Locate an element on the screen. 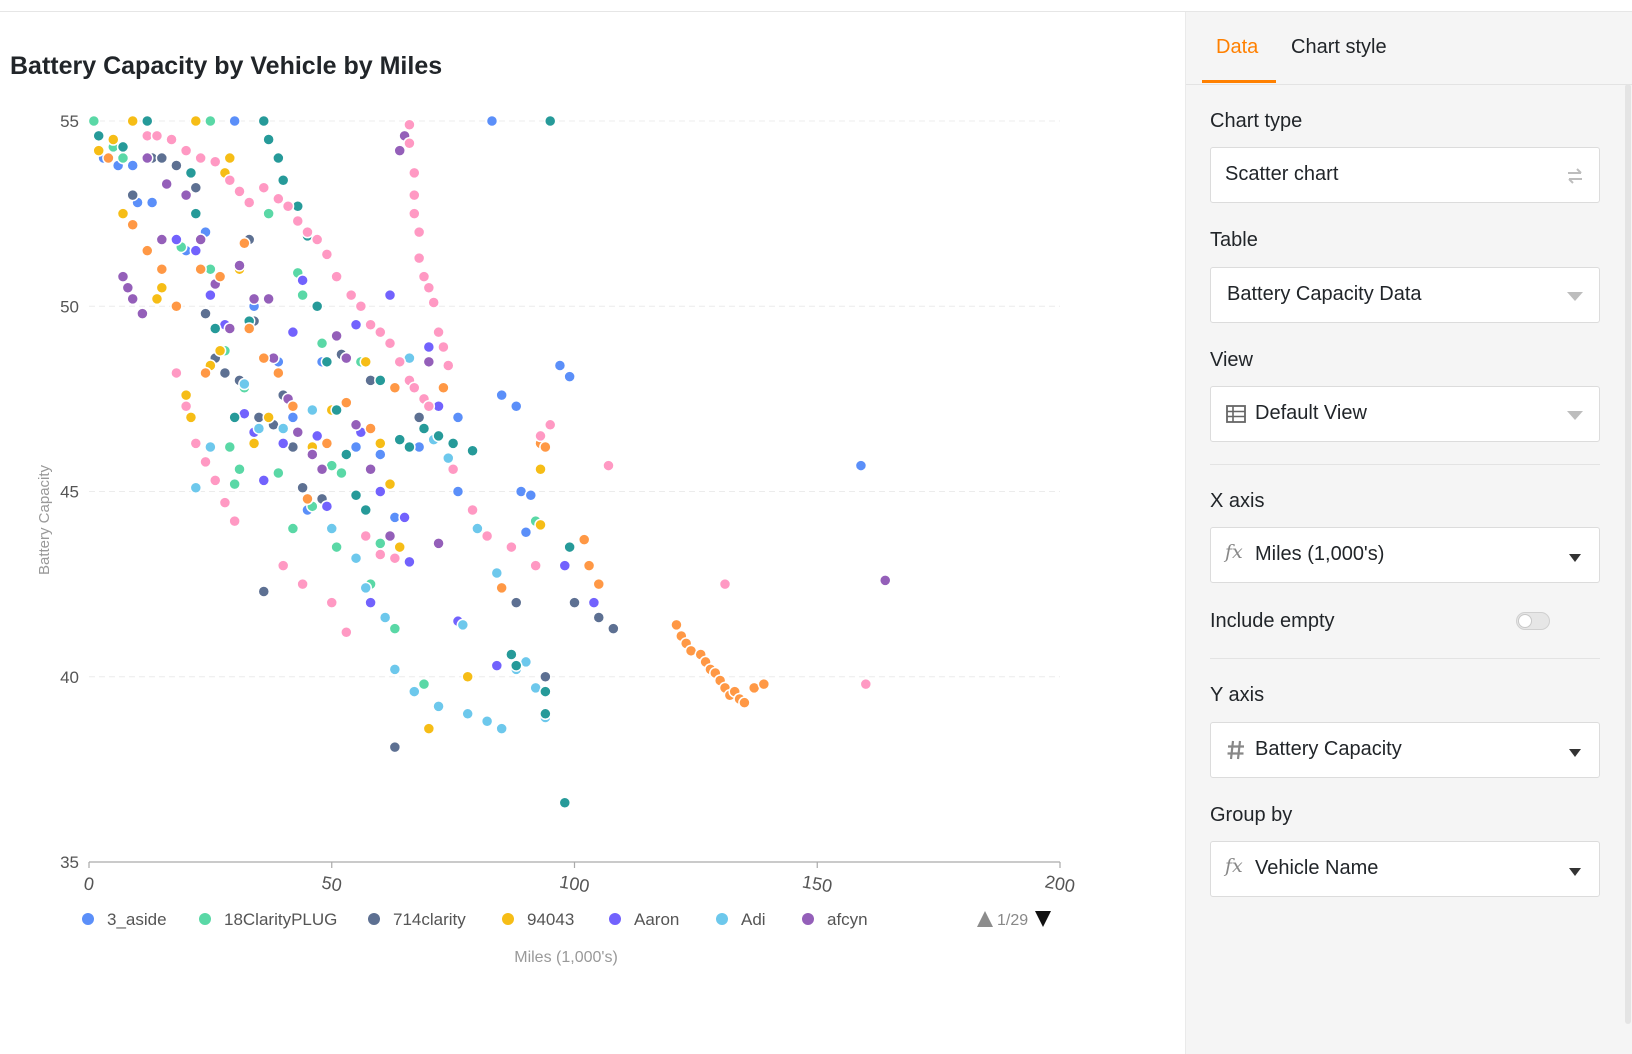 This screenshot has height=1054, width=1632. x-axis-dropdown: fx Miles (1,000's) is located at coordinates (1405, 555).